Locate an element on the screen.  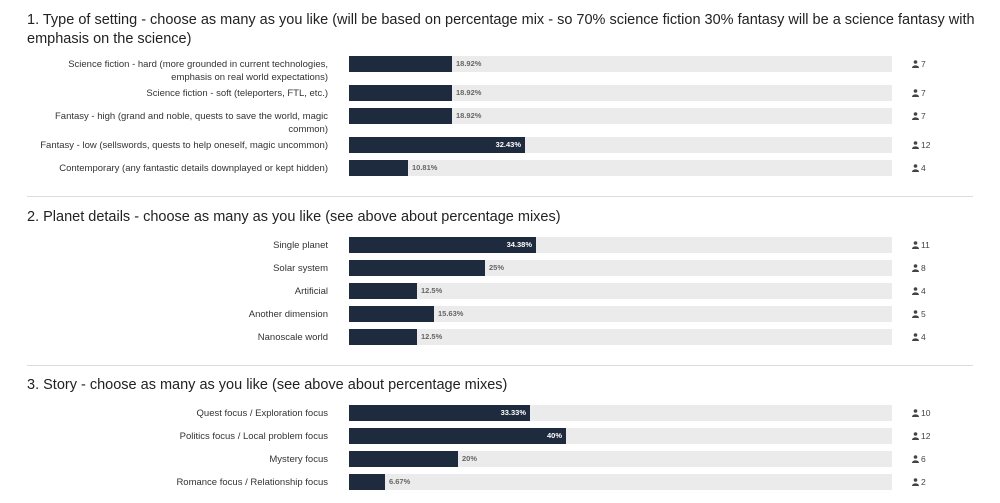
option-bar: 34.38% is located at coordinates (620, 245).